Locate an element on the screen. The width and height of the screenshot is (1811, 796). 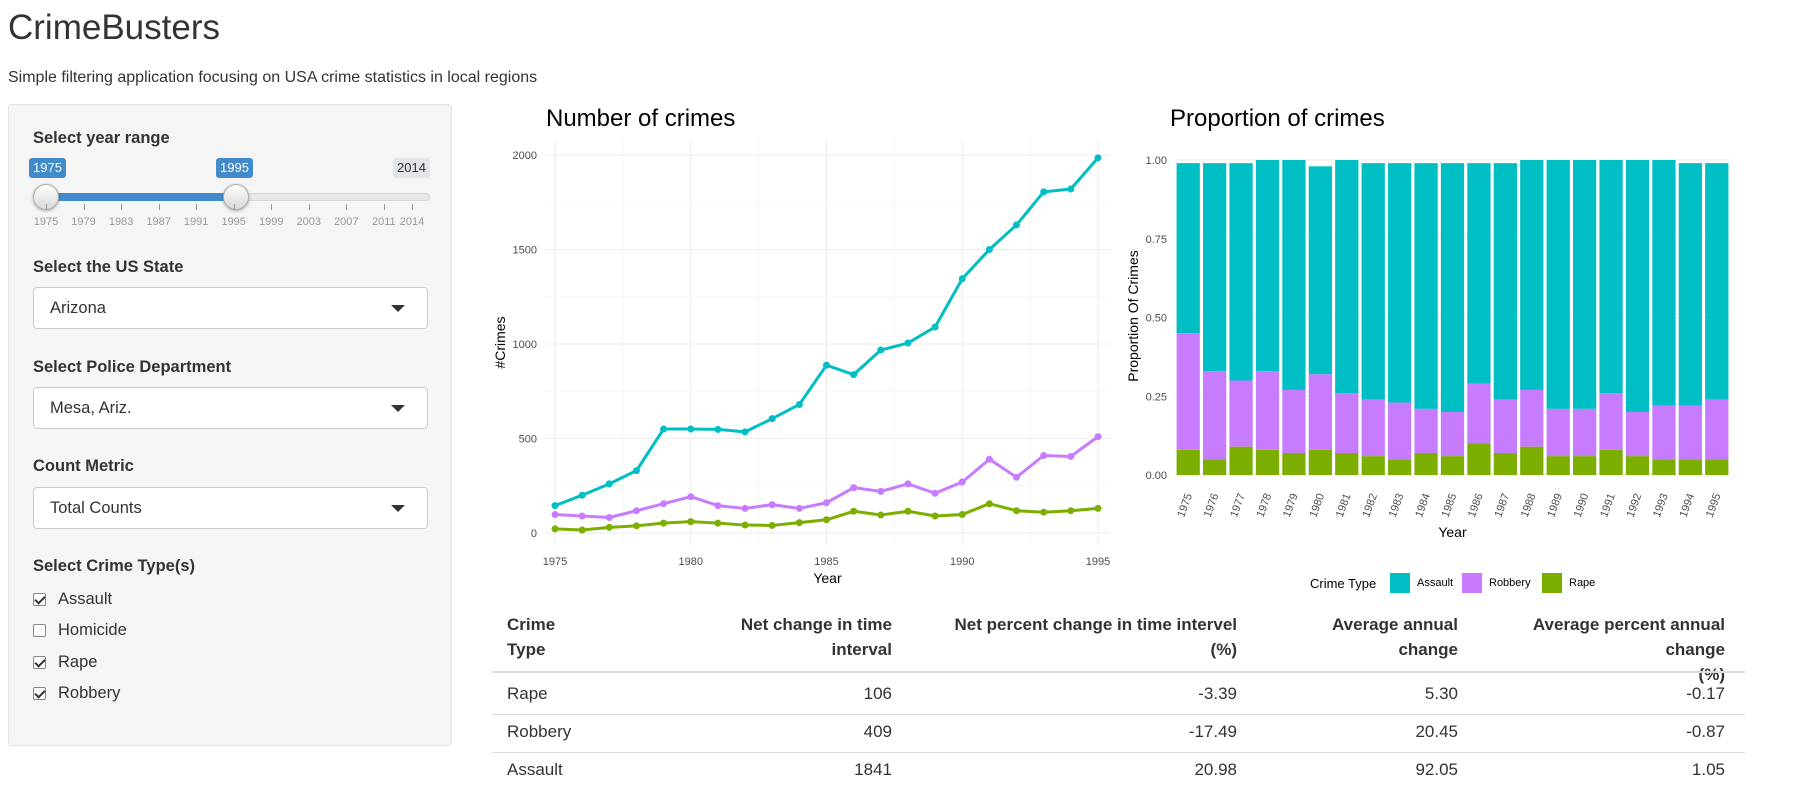
crime-type-checkbox-homicide: Homicide is located at coordinates (80, 630).